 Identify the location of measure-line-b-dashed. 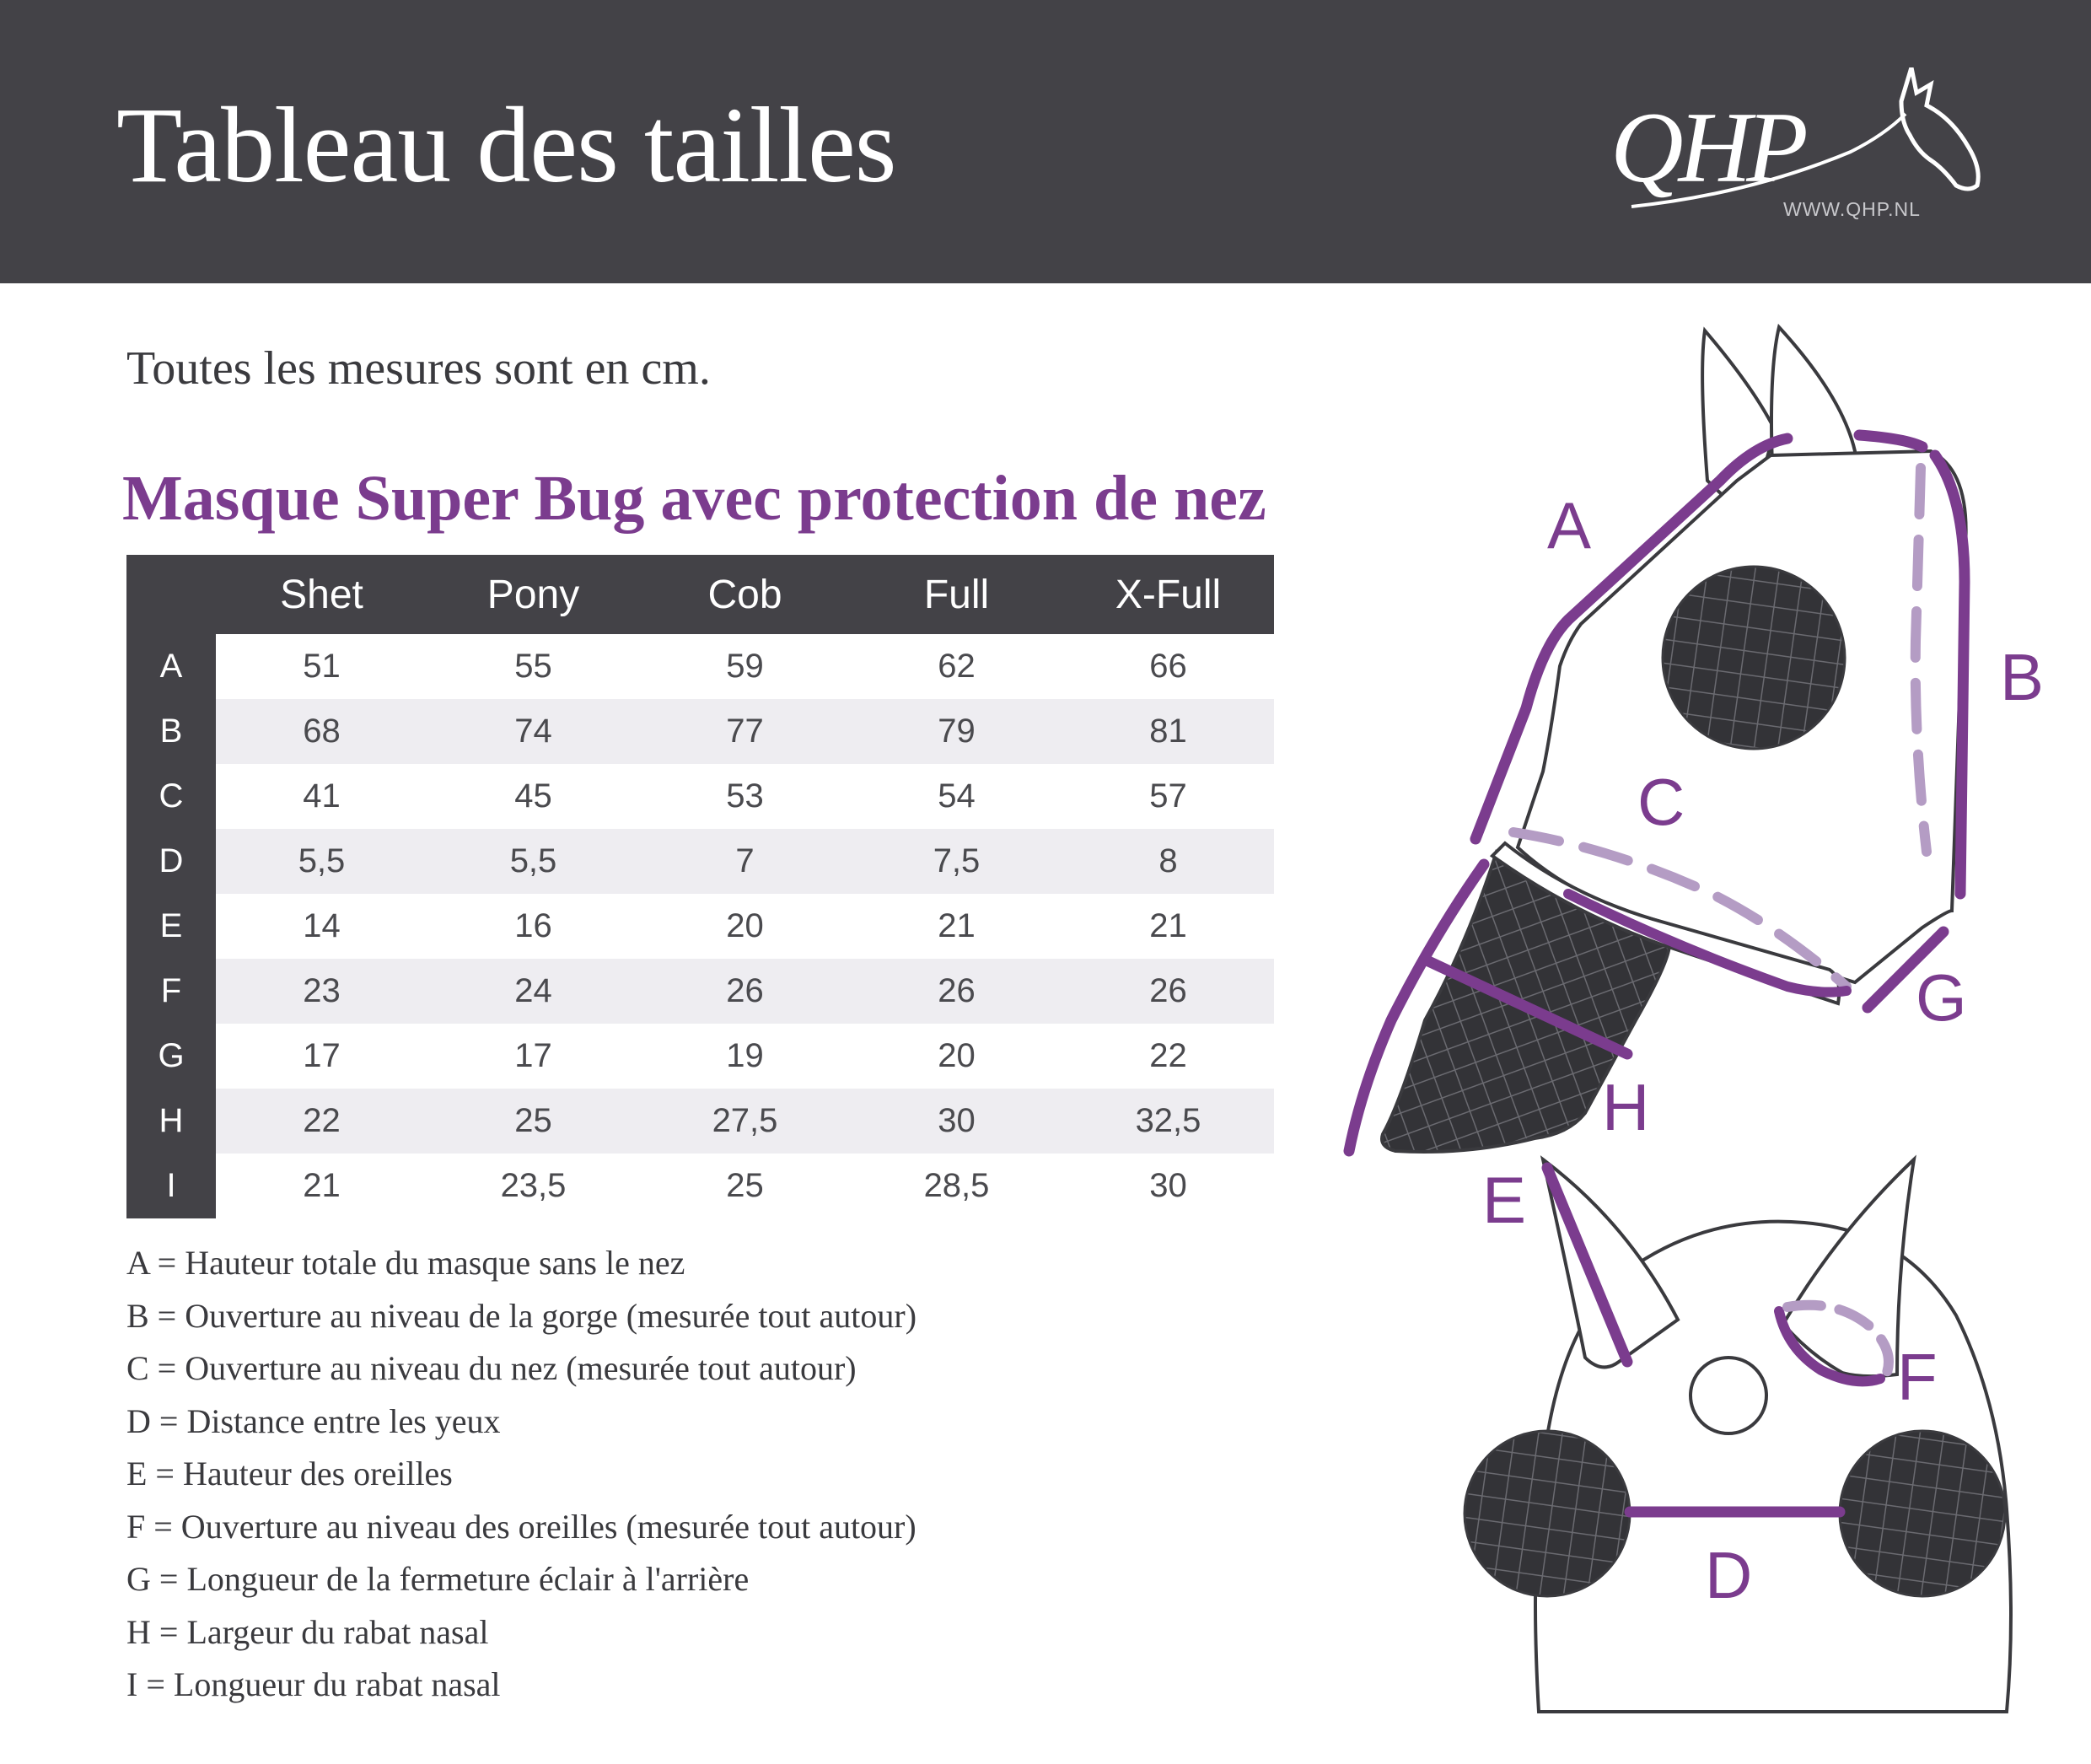
(1921, 660).